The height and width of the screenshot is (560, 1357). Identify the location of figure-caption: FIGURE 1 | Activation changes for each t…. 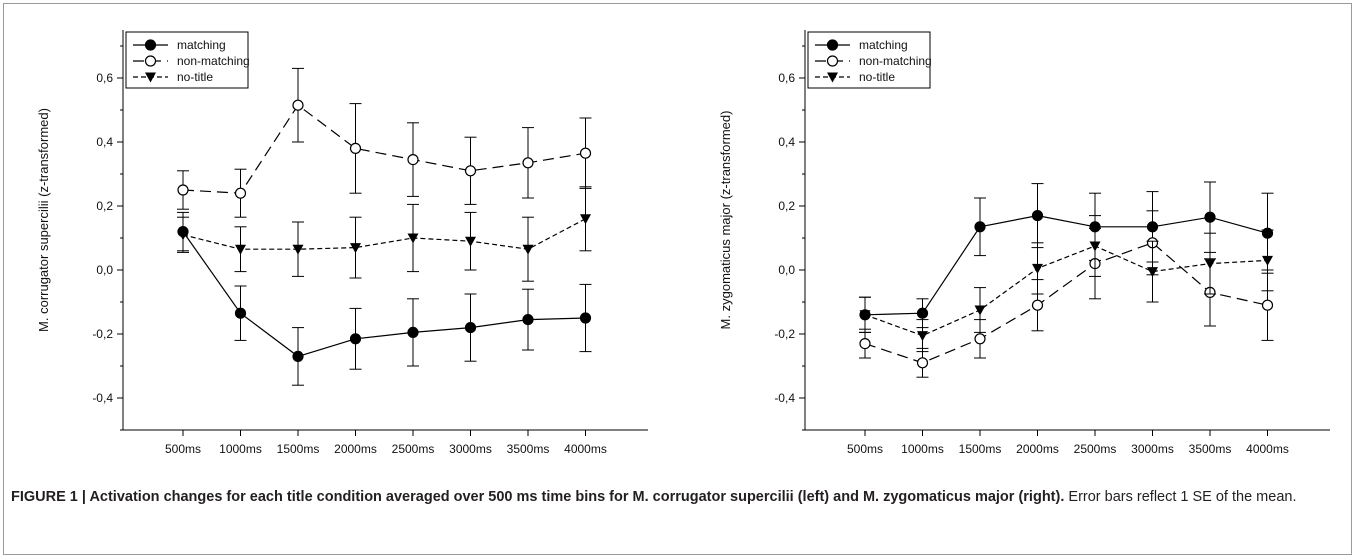
(676, 497).